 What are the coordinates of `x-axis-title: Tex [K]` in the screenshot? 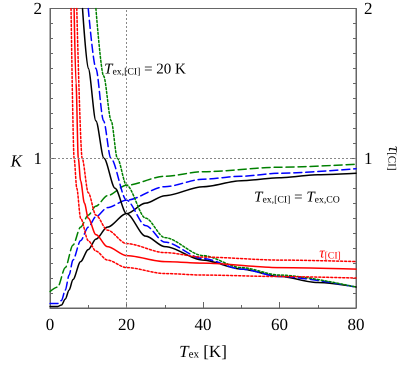 It's located at (203, 352).